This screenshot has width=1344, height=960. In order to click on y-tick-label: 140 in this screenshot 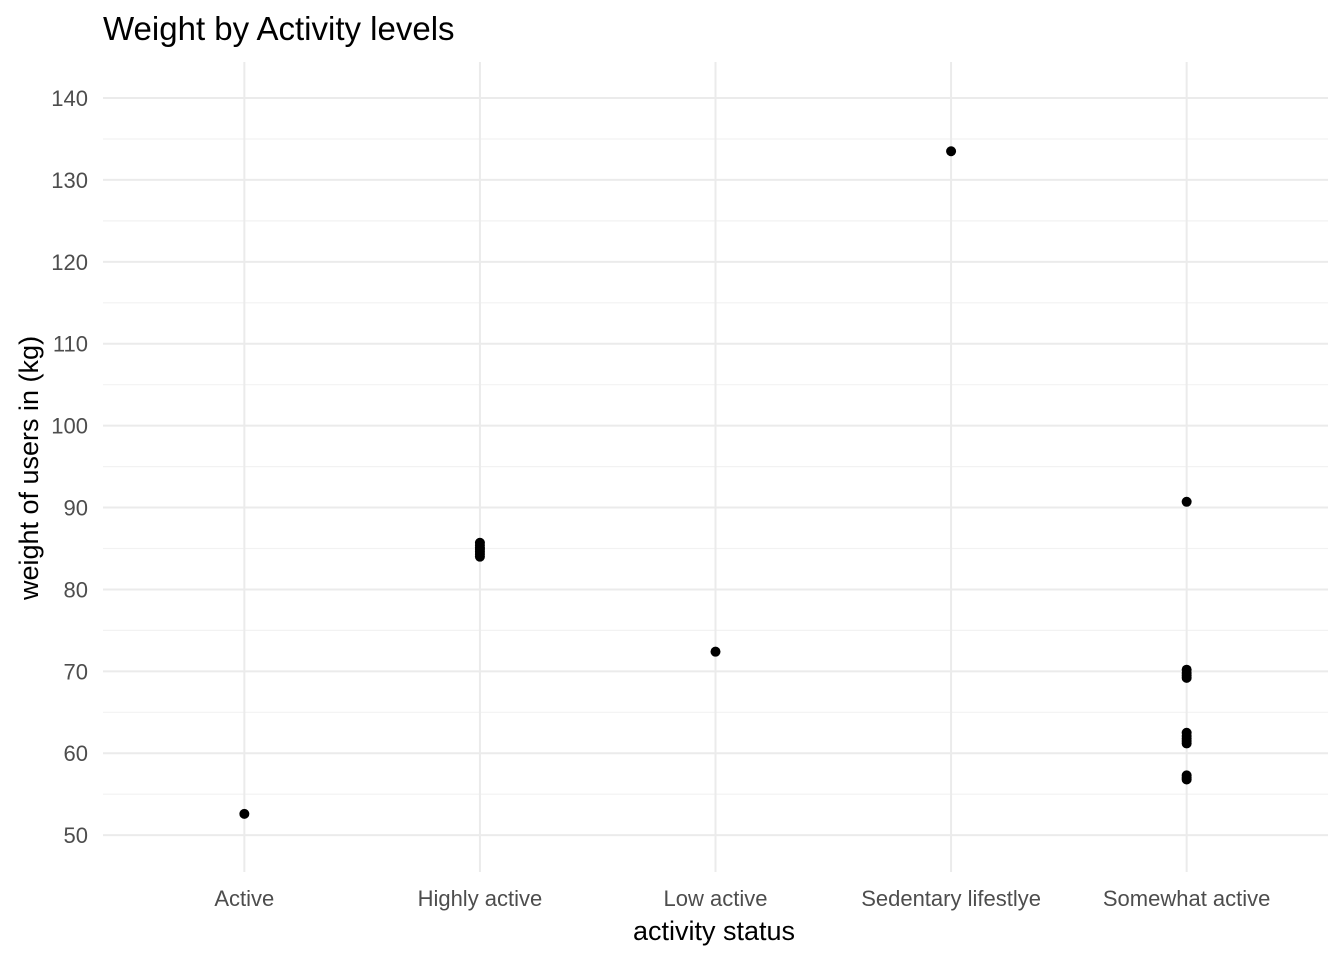, I will do `click(69, 98)`.